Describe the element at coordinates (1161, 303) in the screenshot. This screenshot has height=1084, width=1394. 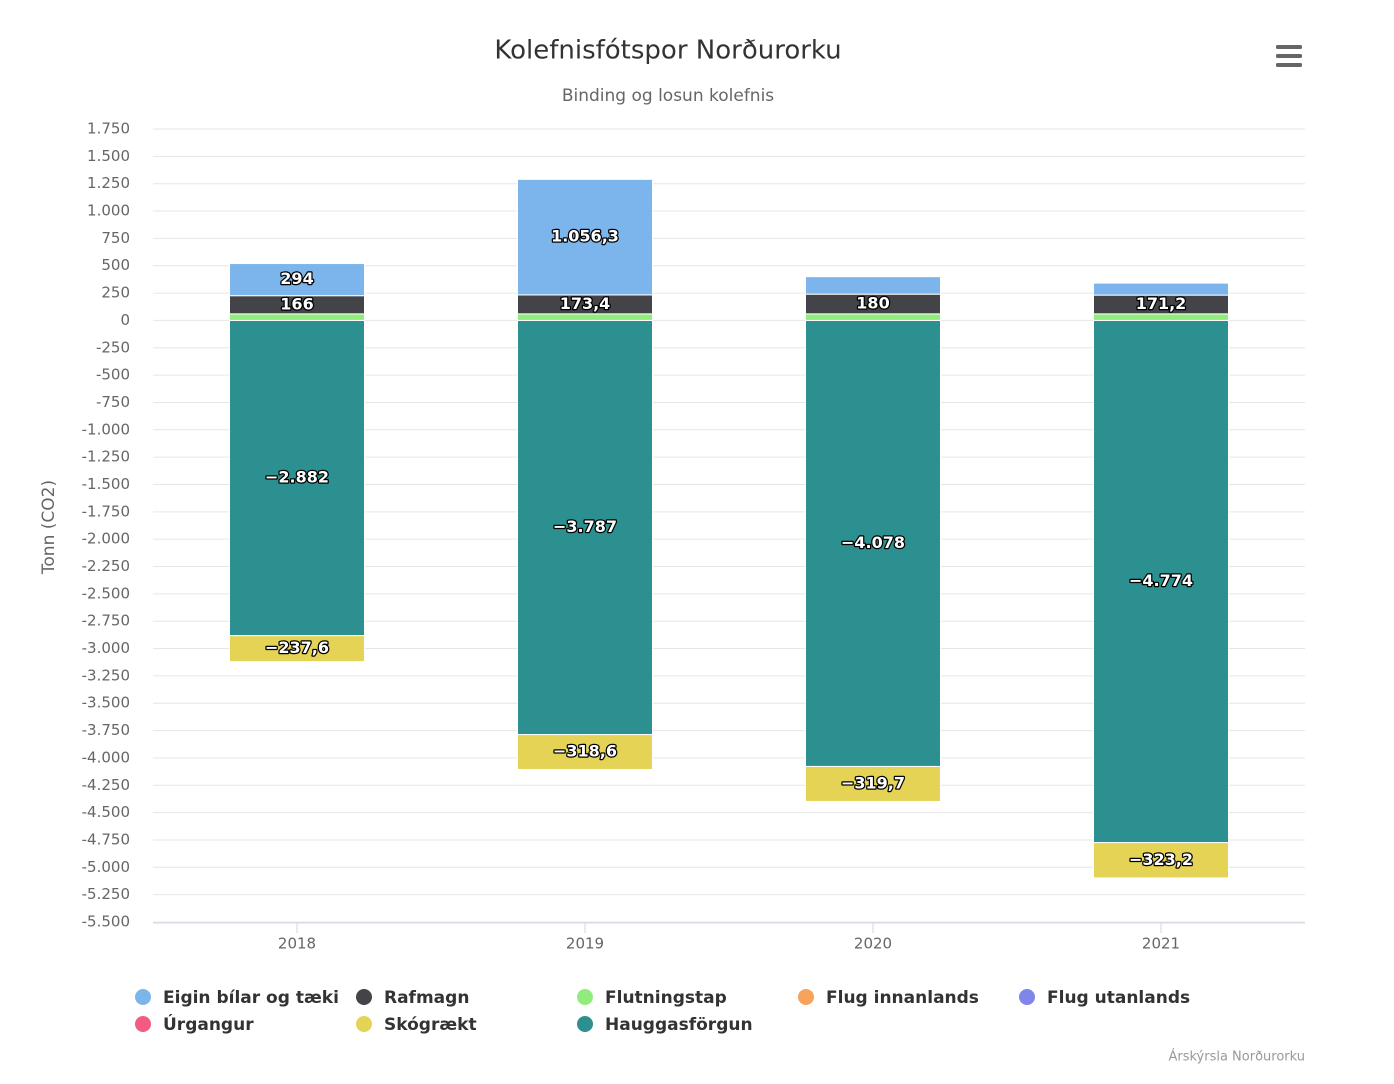
I see `data-label: 171,2` at that location.